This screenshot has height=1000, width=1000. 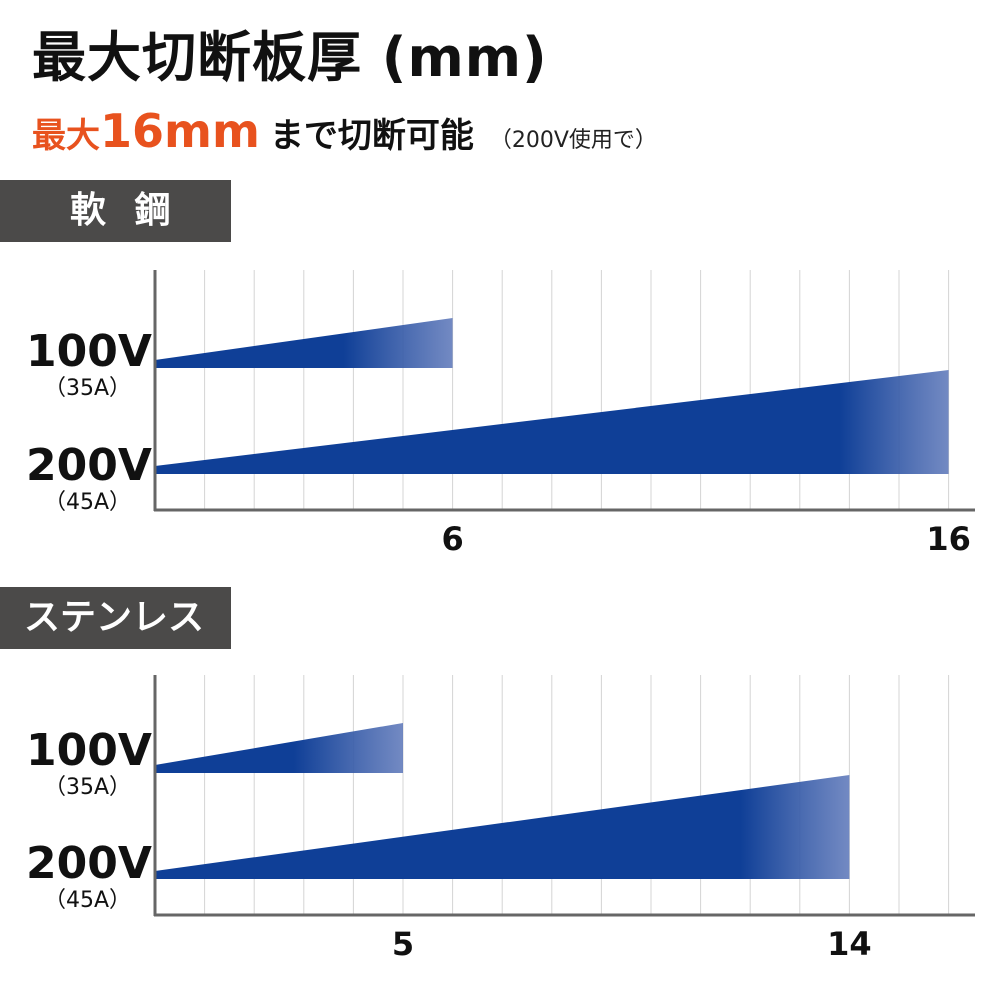 I want to click on row-label-100v-stainless: 100V （35A）, so click(x=89, y=763).